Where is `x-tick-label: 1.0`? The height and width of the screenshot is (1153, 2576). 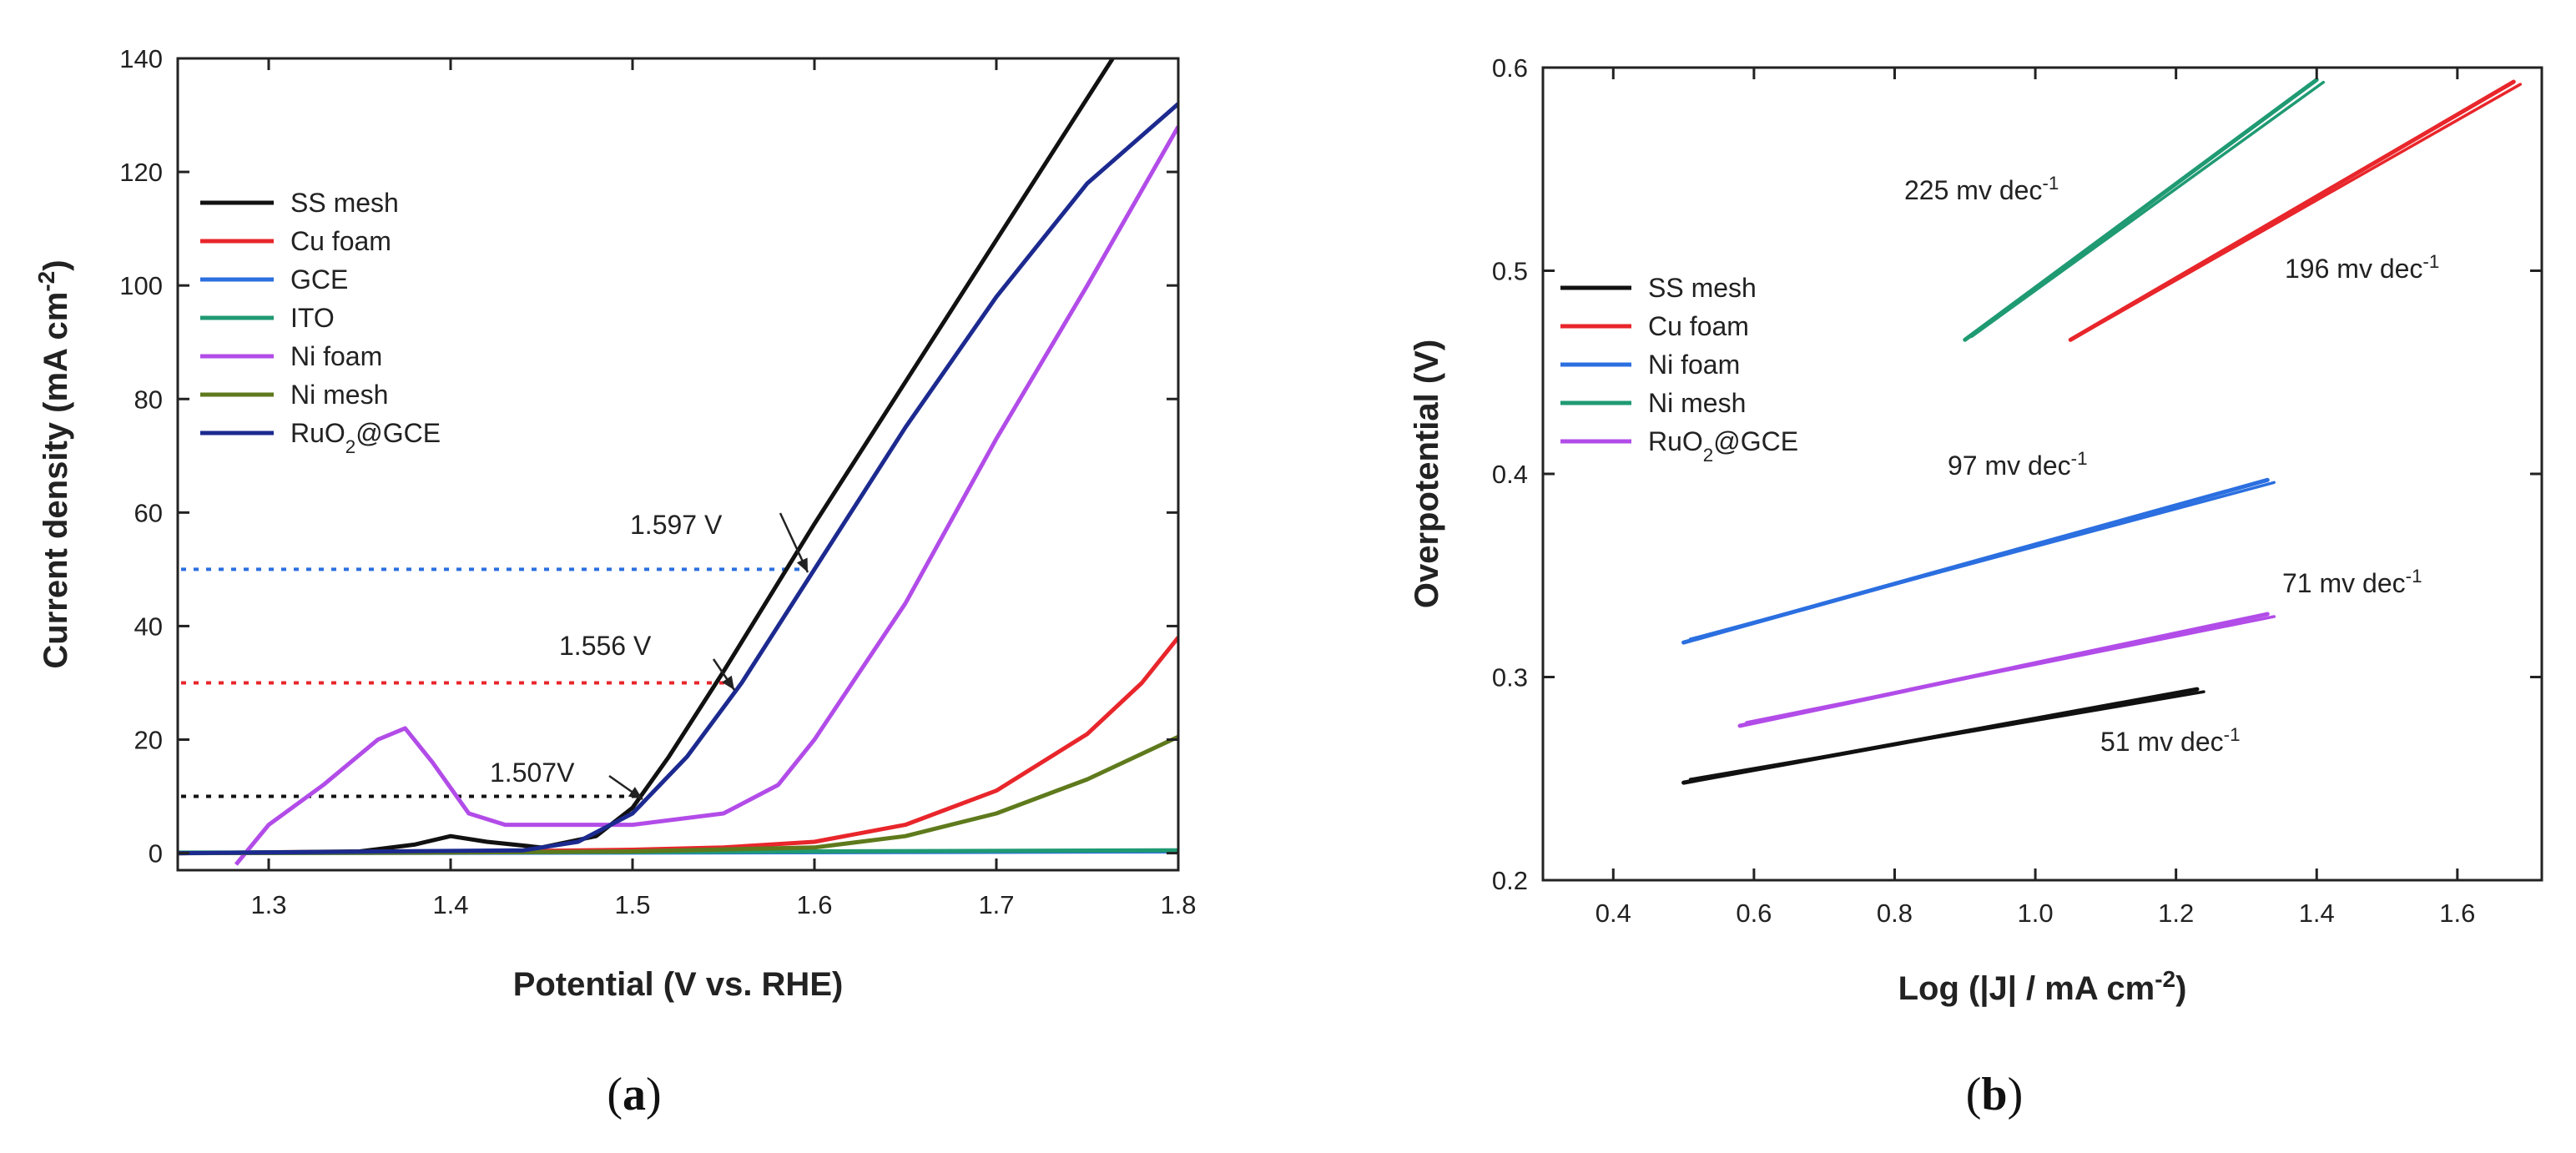 x-tick-label: 1.0 is located at coordinates (2036, 914).